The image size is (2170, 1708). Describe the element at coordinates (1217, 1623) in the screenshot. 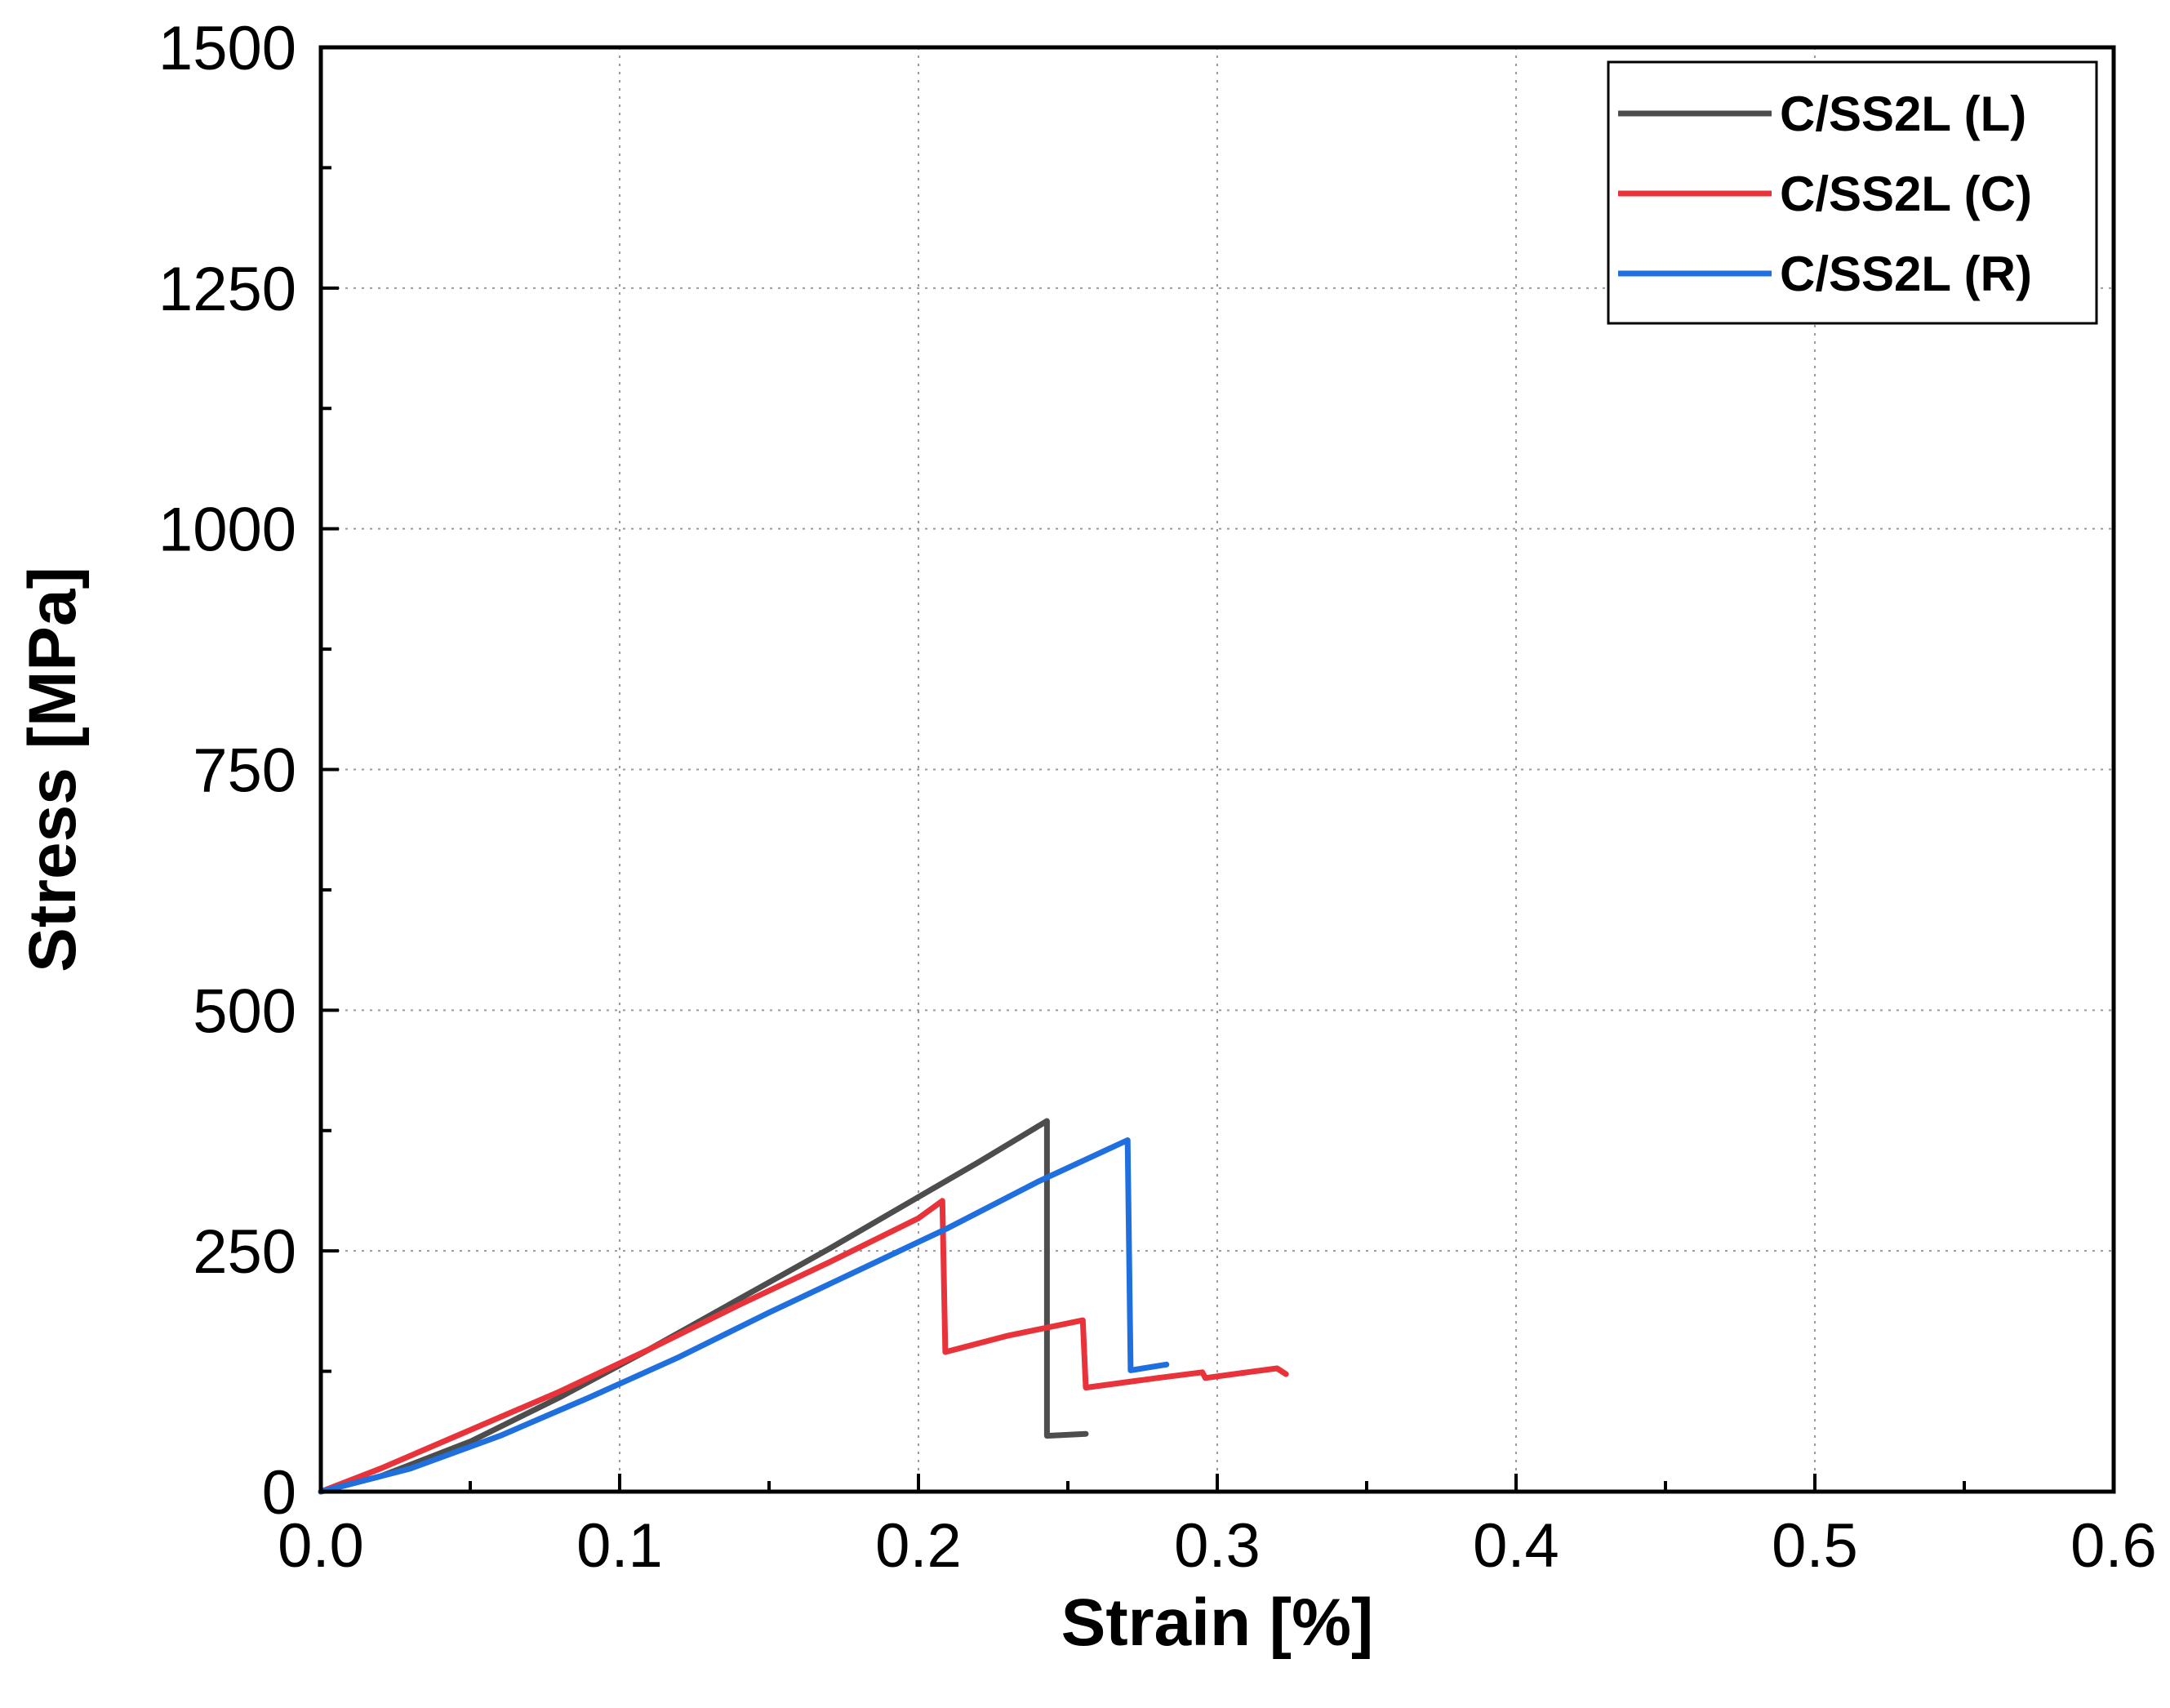

I see `x-axis-title: Strain [%]` at that location.